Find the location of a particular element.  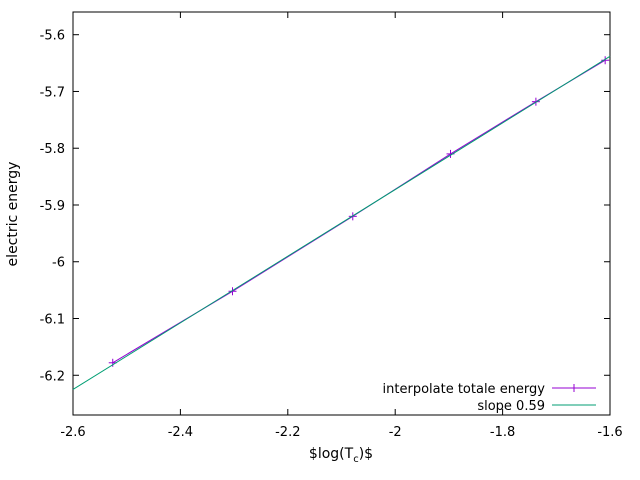

x-tick-label: -1.8 is located at coordinates (502, 432).